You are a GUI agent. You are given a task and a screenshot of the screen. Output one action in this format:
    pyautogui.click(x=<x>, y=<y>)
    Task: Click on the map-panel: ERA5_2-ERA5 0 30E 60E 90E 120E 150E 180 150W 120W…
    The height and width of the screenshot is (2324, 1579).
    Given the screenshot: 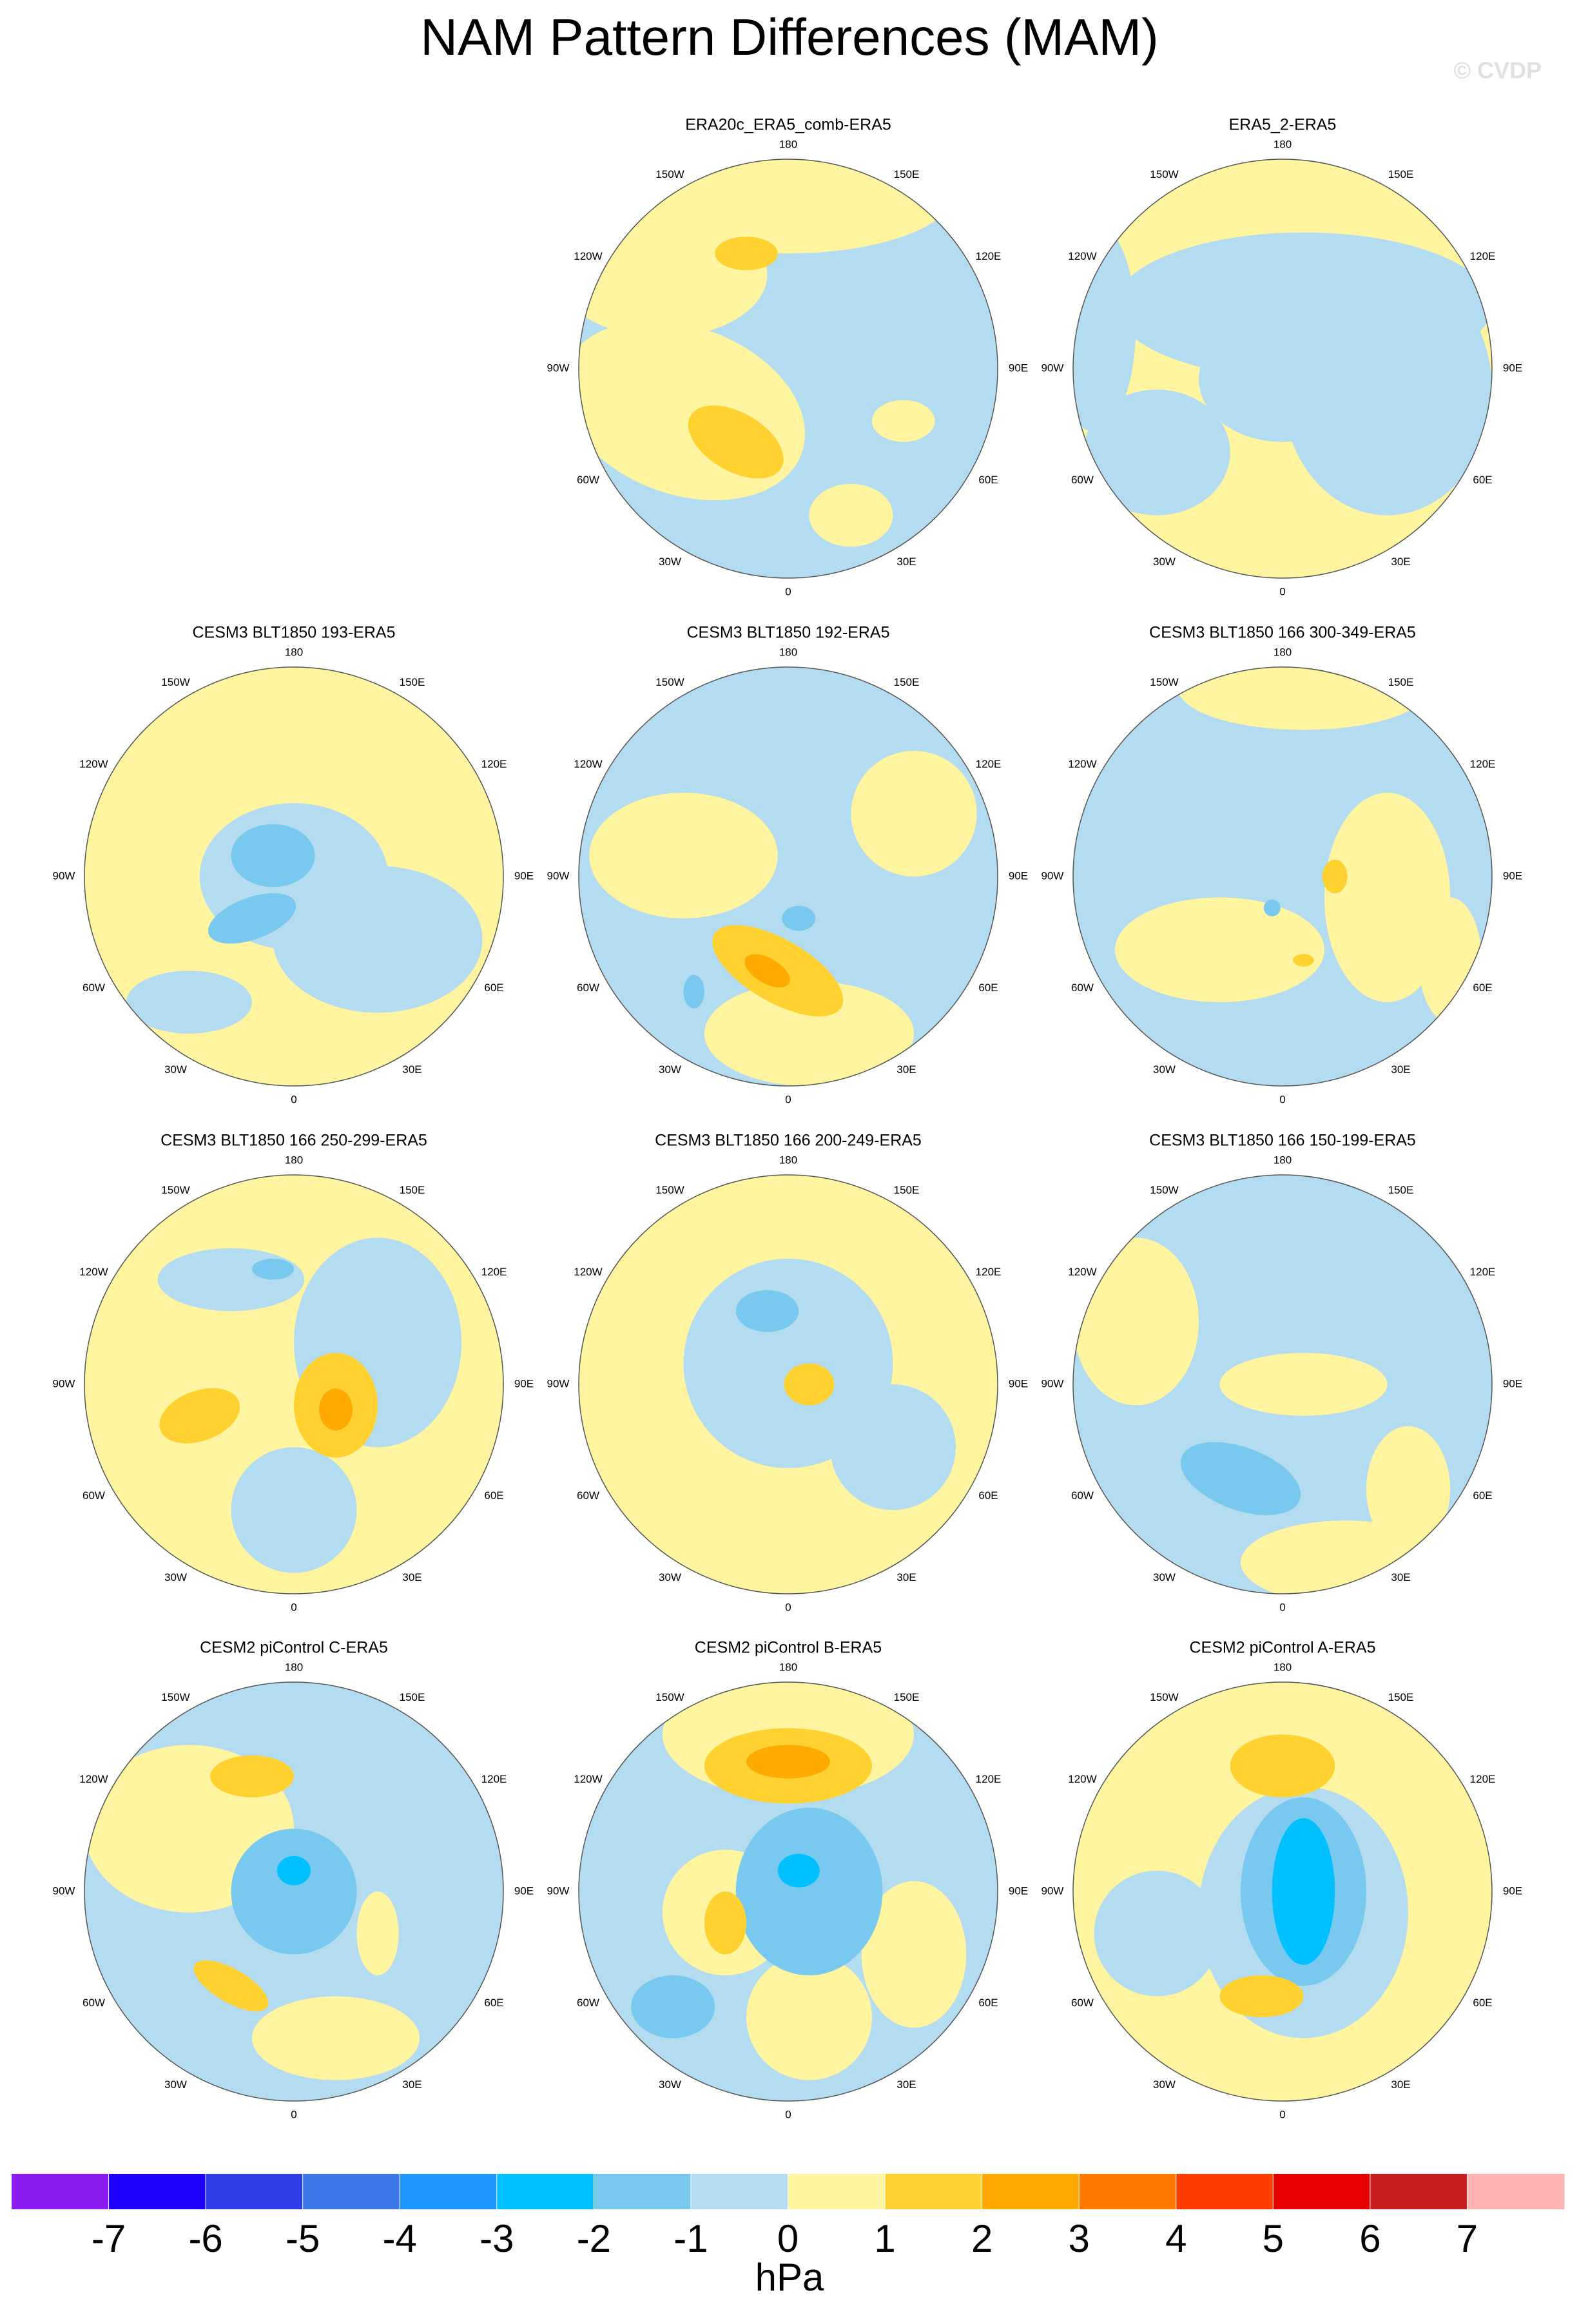 What is the action you would take?
    pyautogui.click(x=1282, y=357)
    